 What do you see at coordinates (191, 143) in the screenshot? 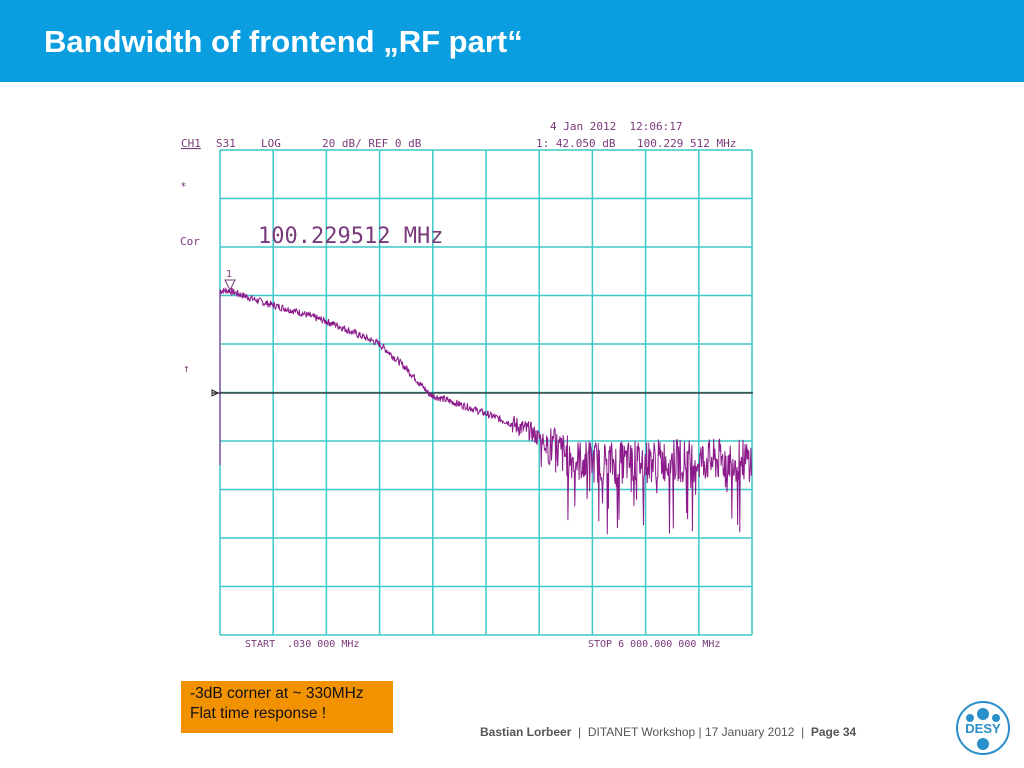
I see `channel-label: CH1` at bounding box center [191, 143].